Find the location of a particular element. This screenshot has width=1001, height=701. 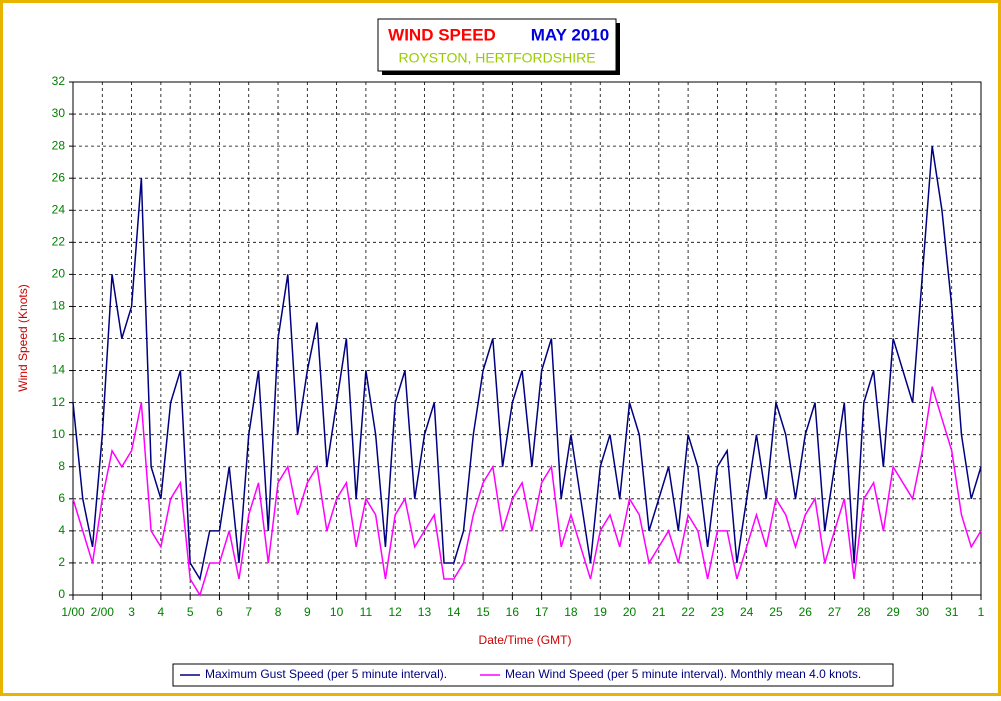

x-tick-label: 8 is located at coordinates (278, 612).